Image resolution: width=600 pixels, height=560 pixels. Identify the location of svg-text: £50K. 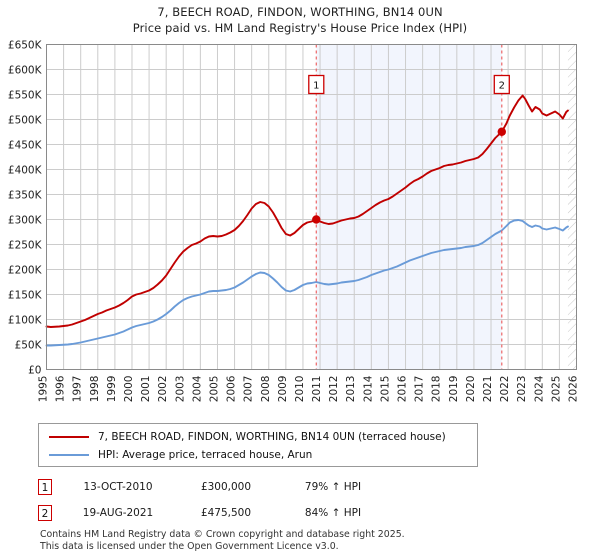
(29, 345).